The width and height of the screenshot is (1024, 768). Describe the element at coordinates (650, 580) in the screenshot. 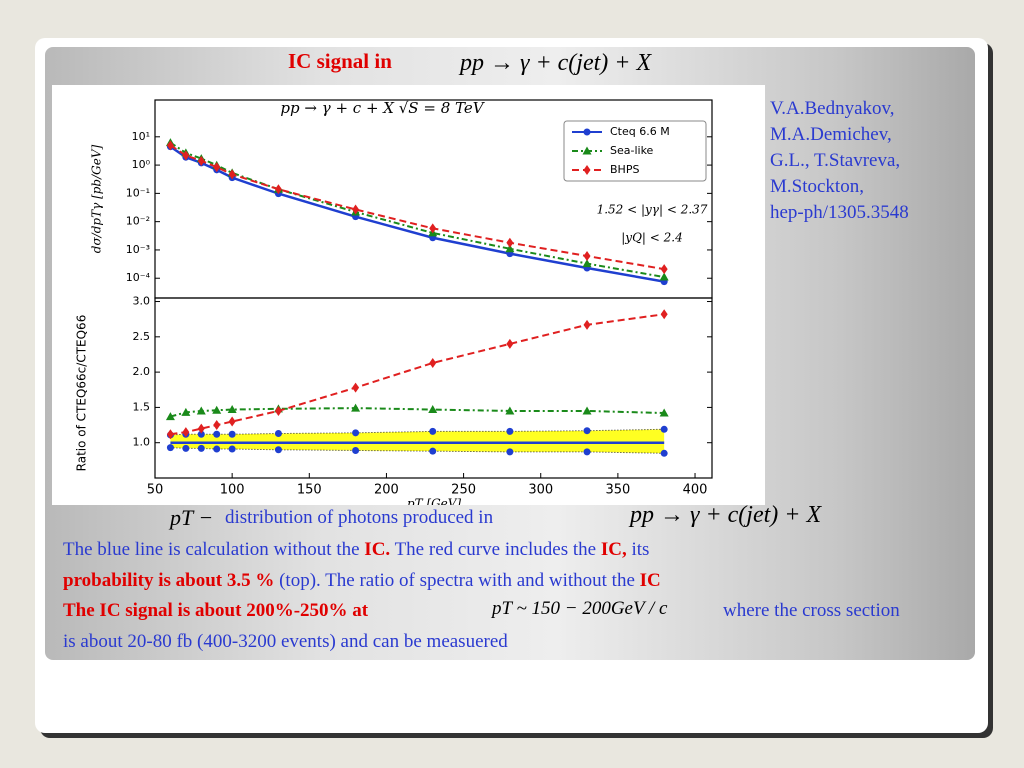

I see `text: IC` at that location.